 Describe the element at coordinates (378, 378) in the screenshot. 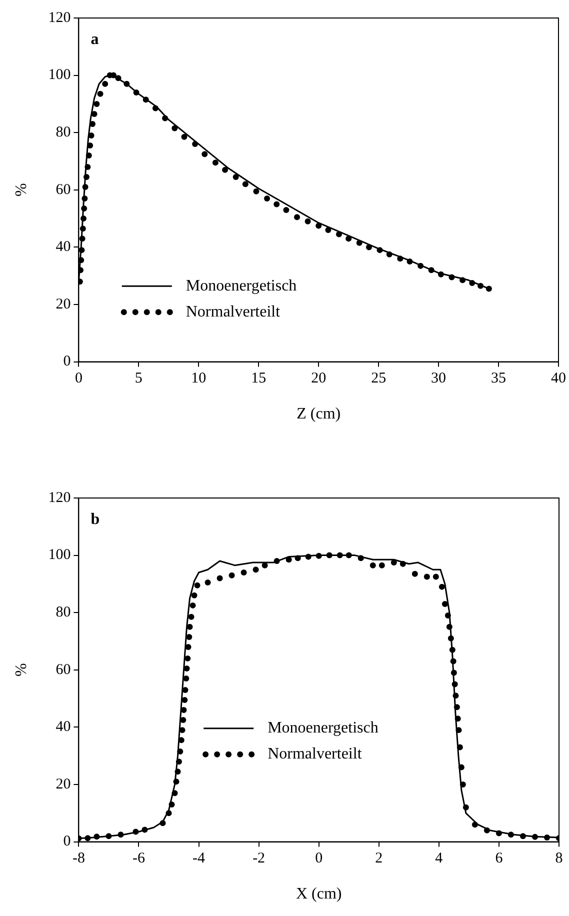

I see `x-tick-label: 25` at that location.